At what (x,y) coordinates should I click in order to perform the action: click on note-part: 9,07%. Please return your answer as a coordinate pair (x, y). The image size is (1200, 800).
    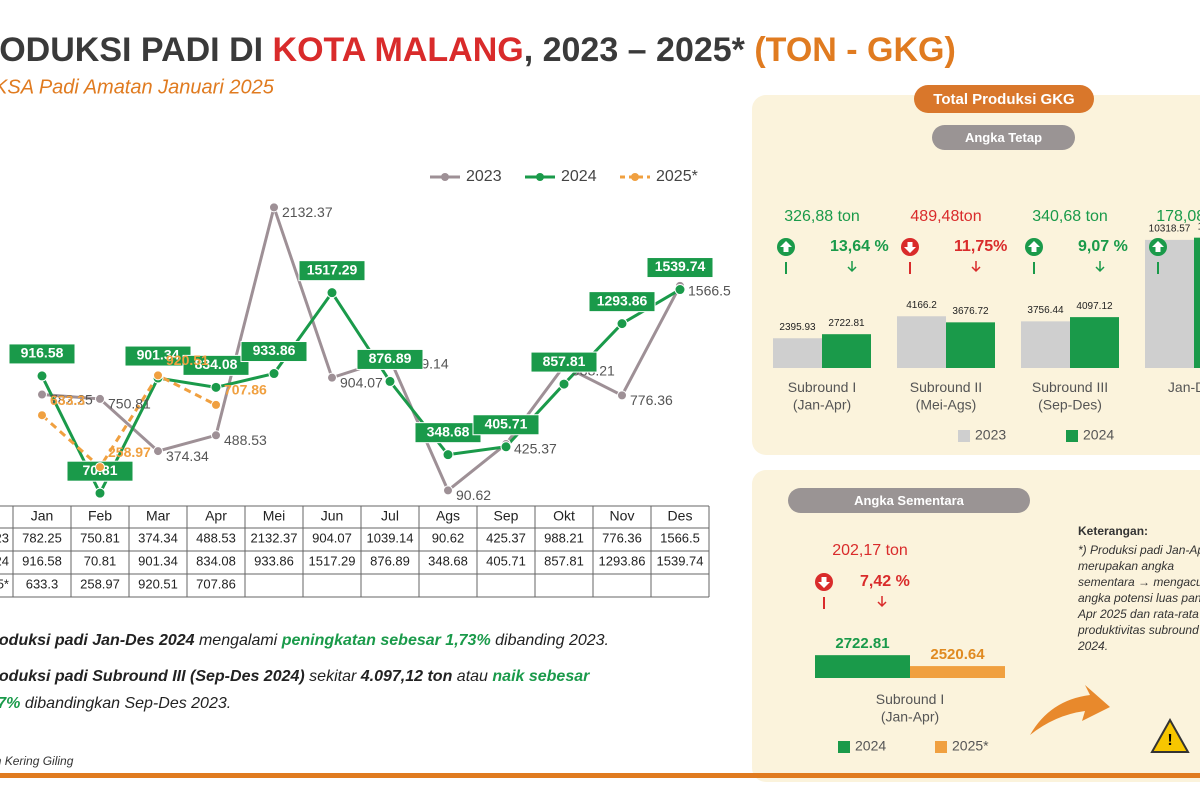
    Looking at the image, I should click on (10, 703).